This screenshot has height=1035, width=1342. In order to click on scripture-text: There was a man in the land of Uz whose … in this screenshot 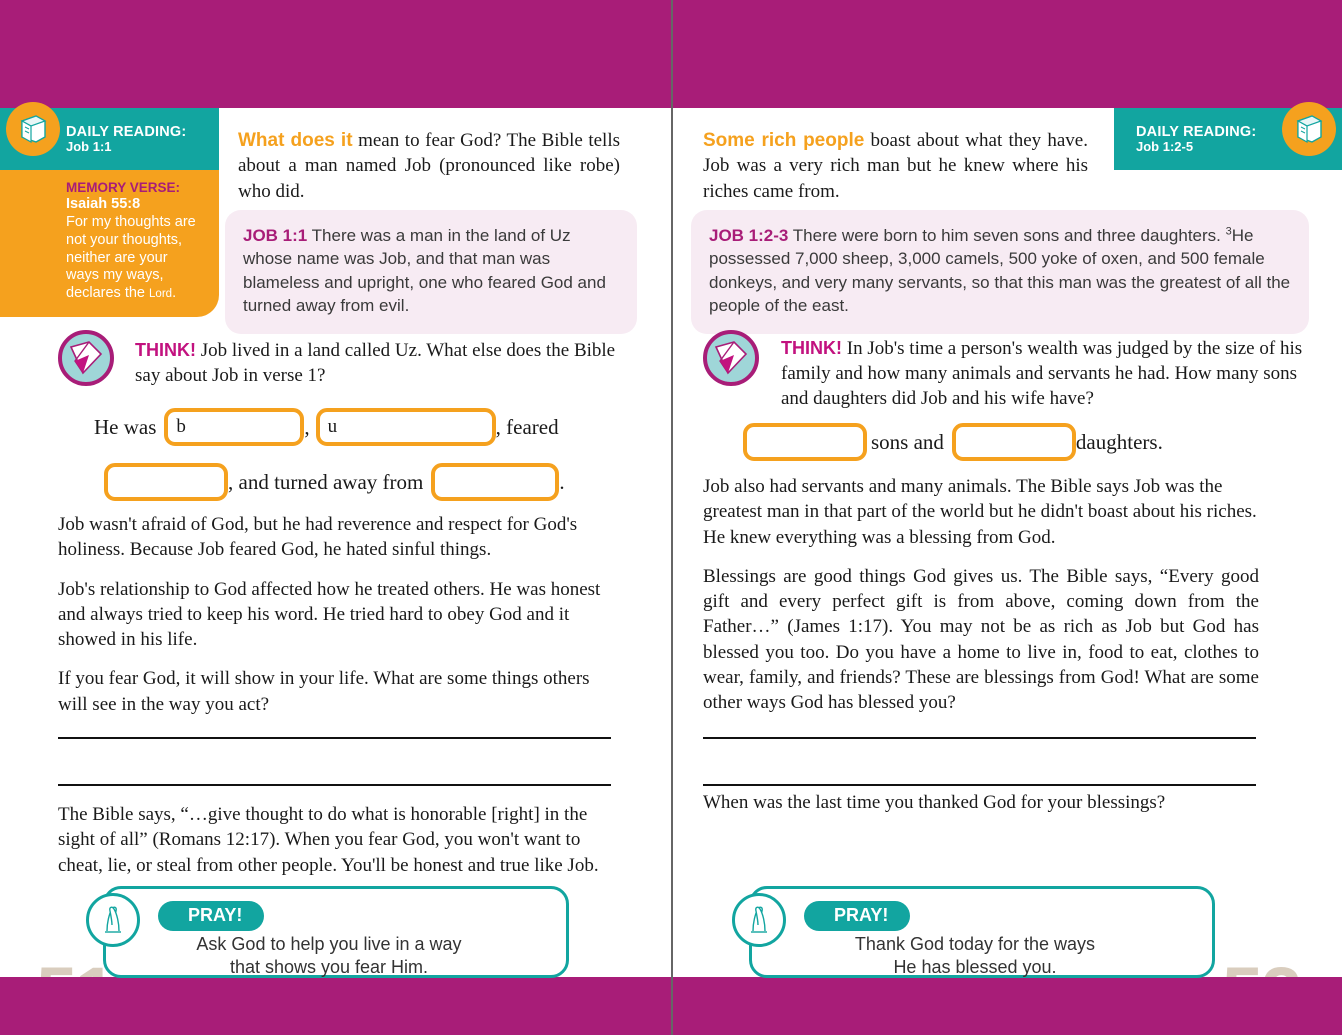, I will do `click(424, 271)`.